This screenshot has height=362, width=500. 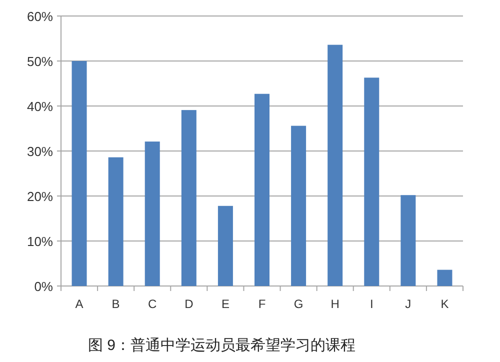 What do you see at coordinates (153, 304) in the screenshot?
I see `x-tick-label: C` at bounding box center [153, 304].